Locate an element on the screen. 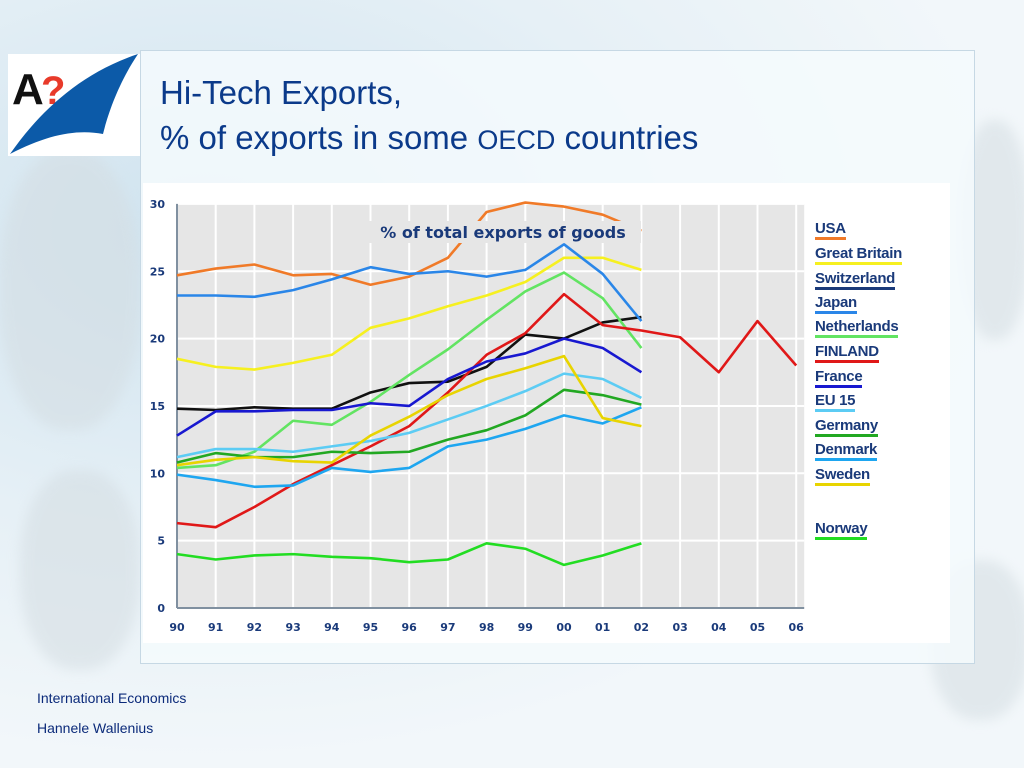  legend-label: Japan is located at coordinates (836, 304).